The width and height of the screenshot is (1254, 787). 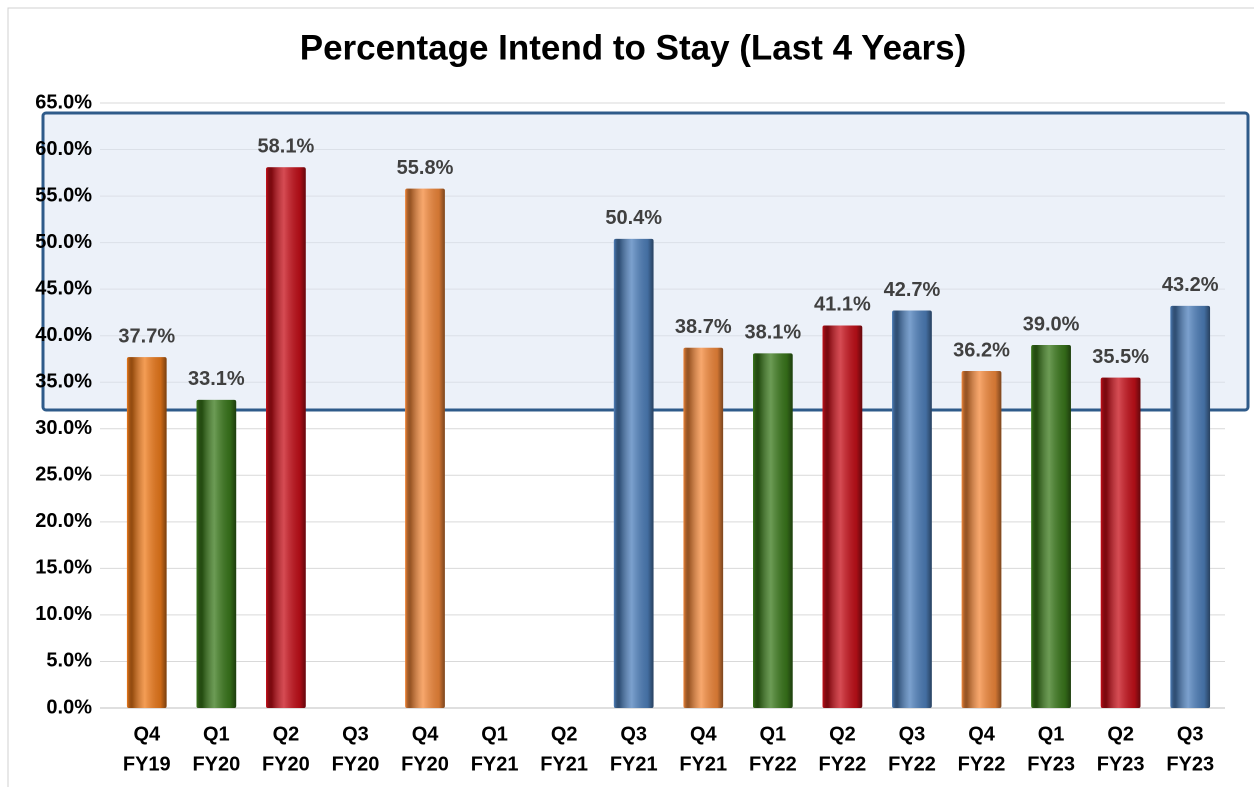 I want to click on data-label: 43.2%, so click(x=1190, y=285).